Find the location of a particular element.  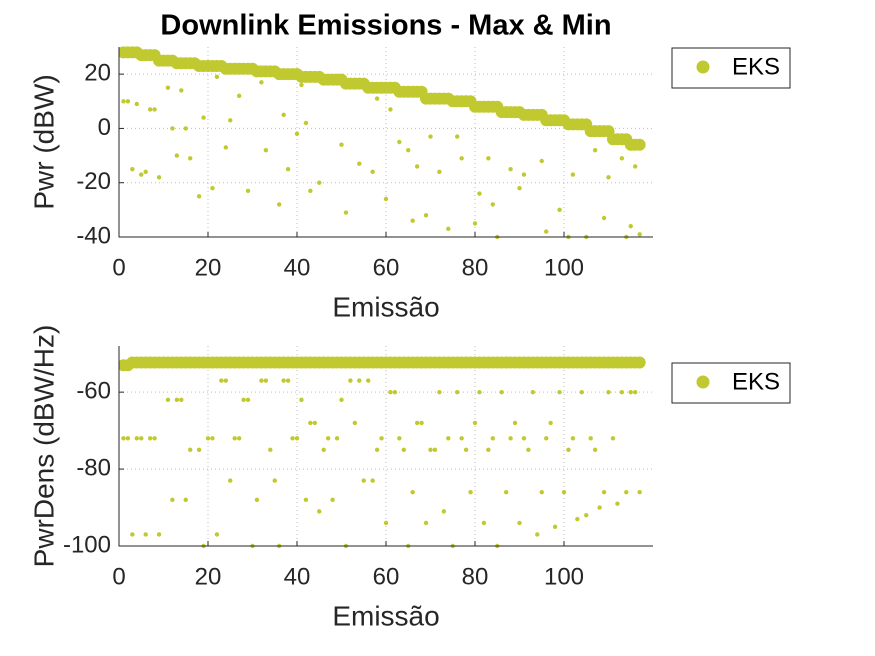

x-tick-label: 0 is located at coordinates (118, 267).